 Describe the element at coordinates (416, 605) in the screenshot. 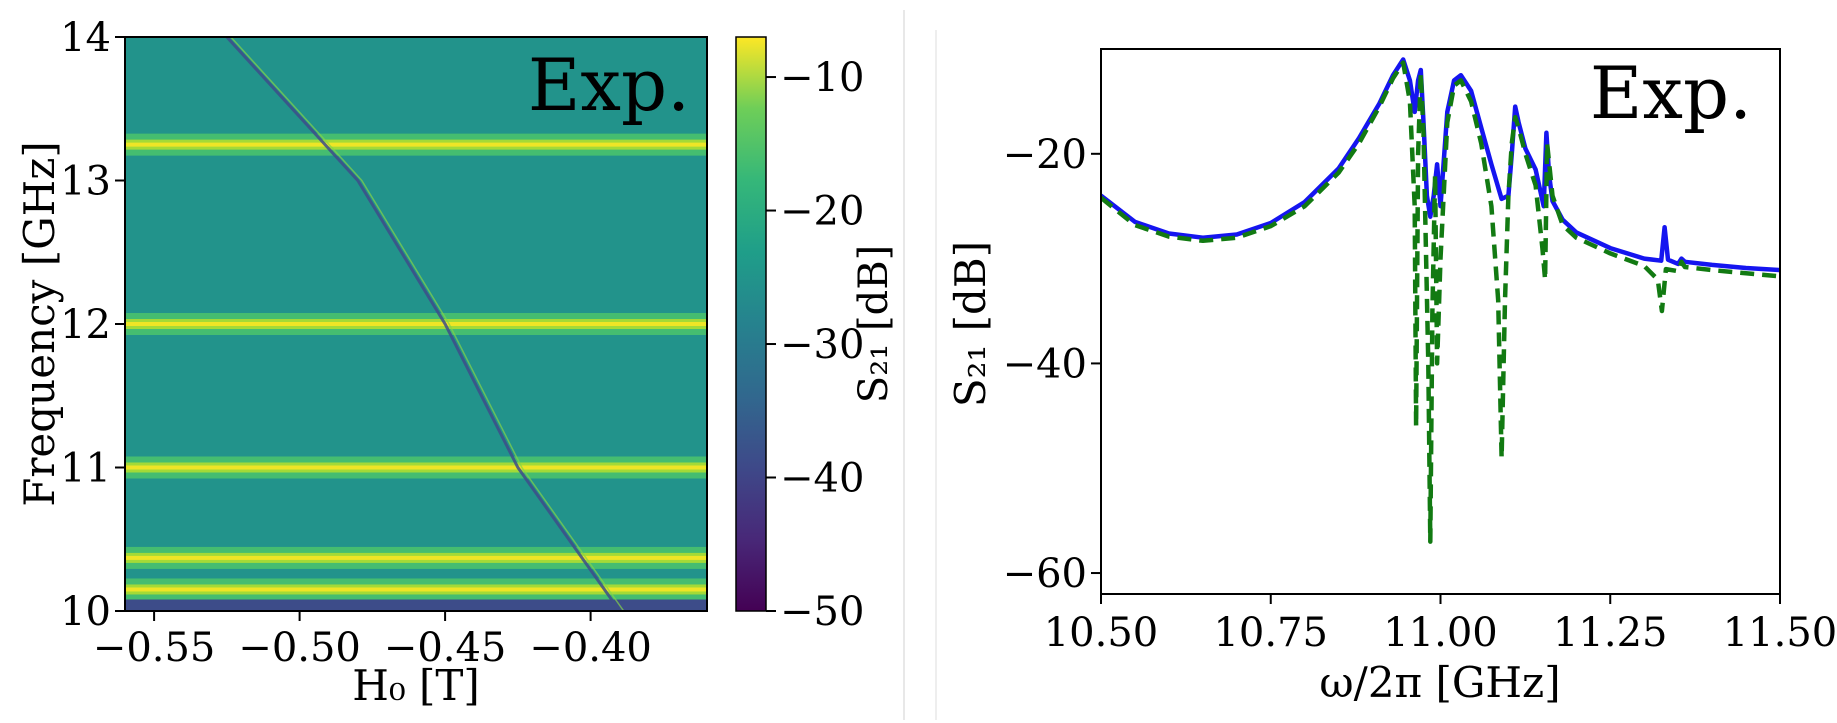

I see `heatmap-low-edge` at that location.